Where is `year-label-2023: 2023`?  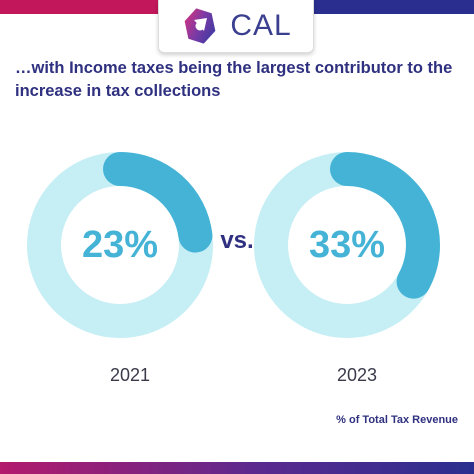 year-label-2023: 2023 is located at coordinates (357, 375).